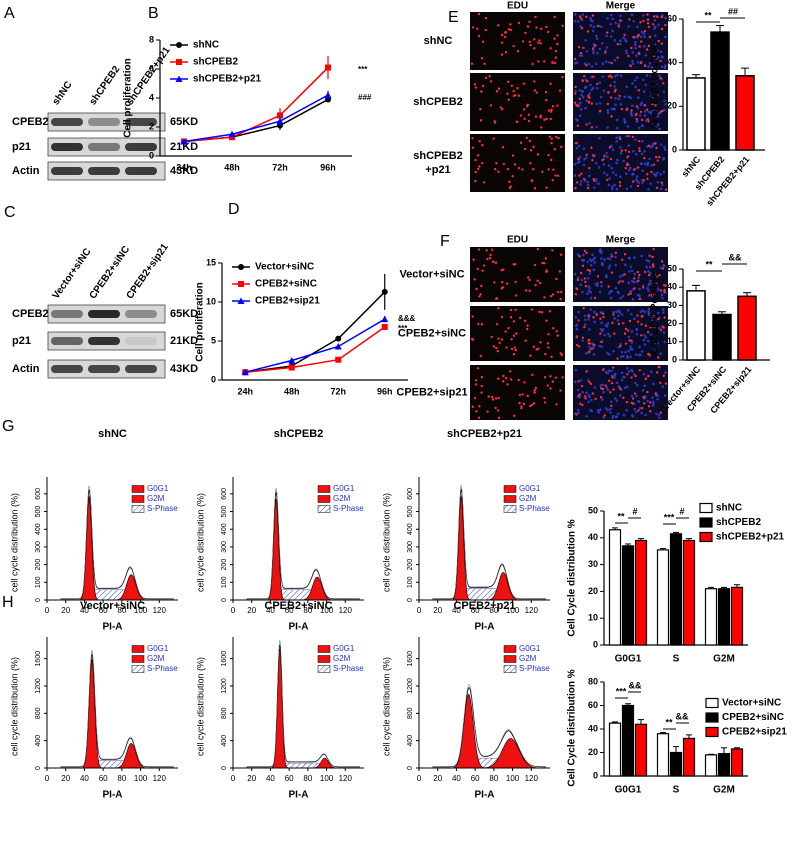 The width and height of the screenshot is (797, 847). What do you see at coordinates (141, 171) in the screenshot?
I see `blot-band` at bounding box center [141, 171].